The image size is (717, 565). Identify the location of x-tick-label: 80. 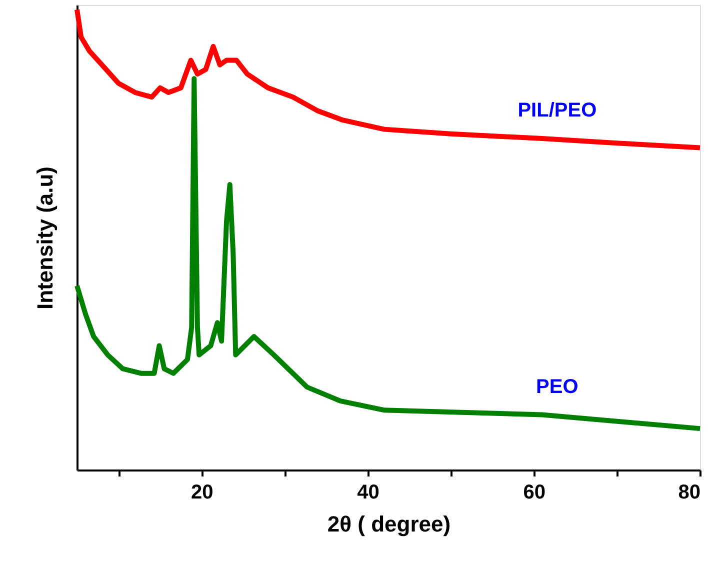
(689, 493).